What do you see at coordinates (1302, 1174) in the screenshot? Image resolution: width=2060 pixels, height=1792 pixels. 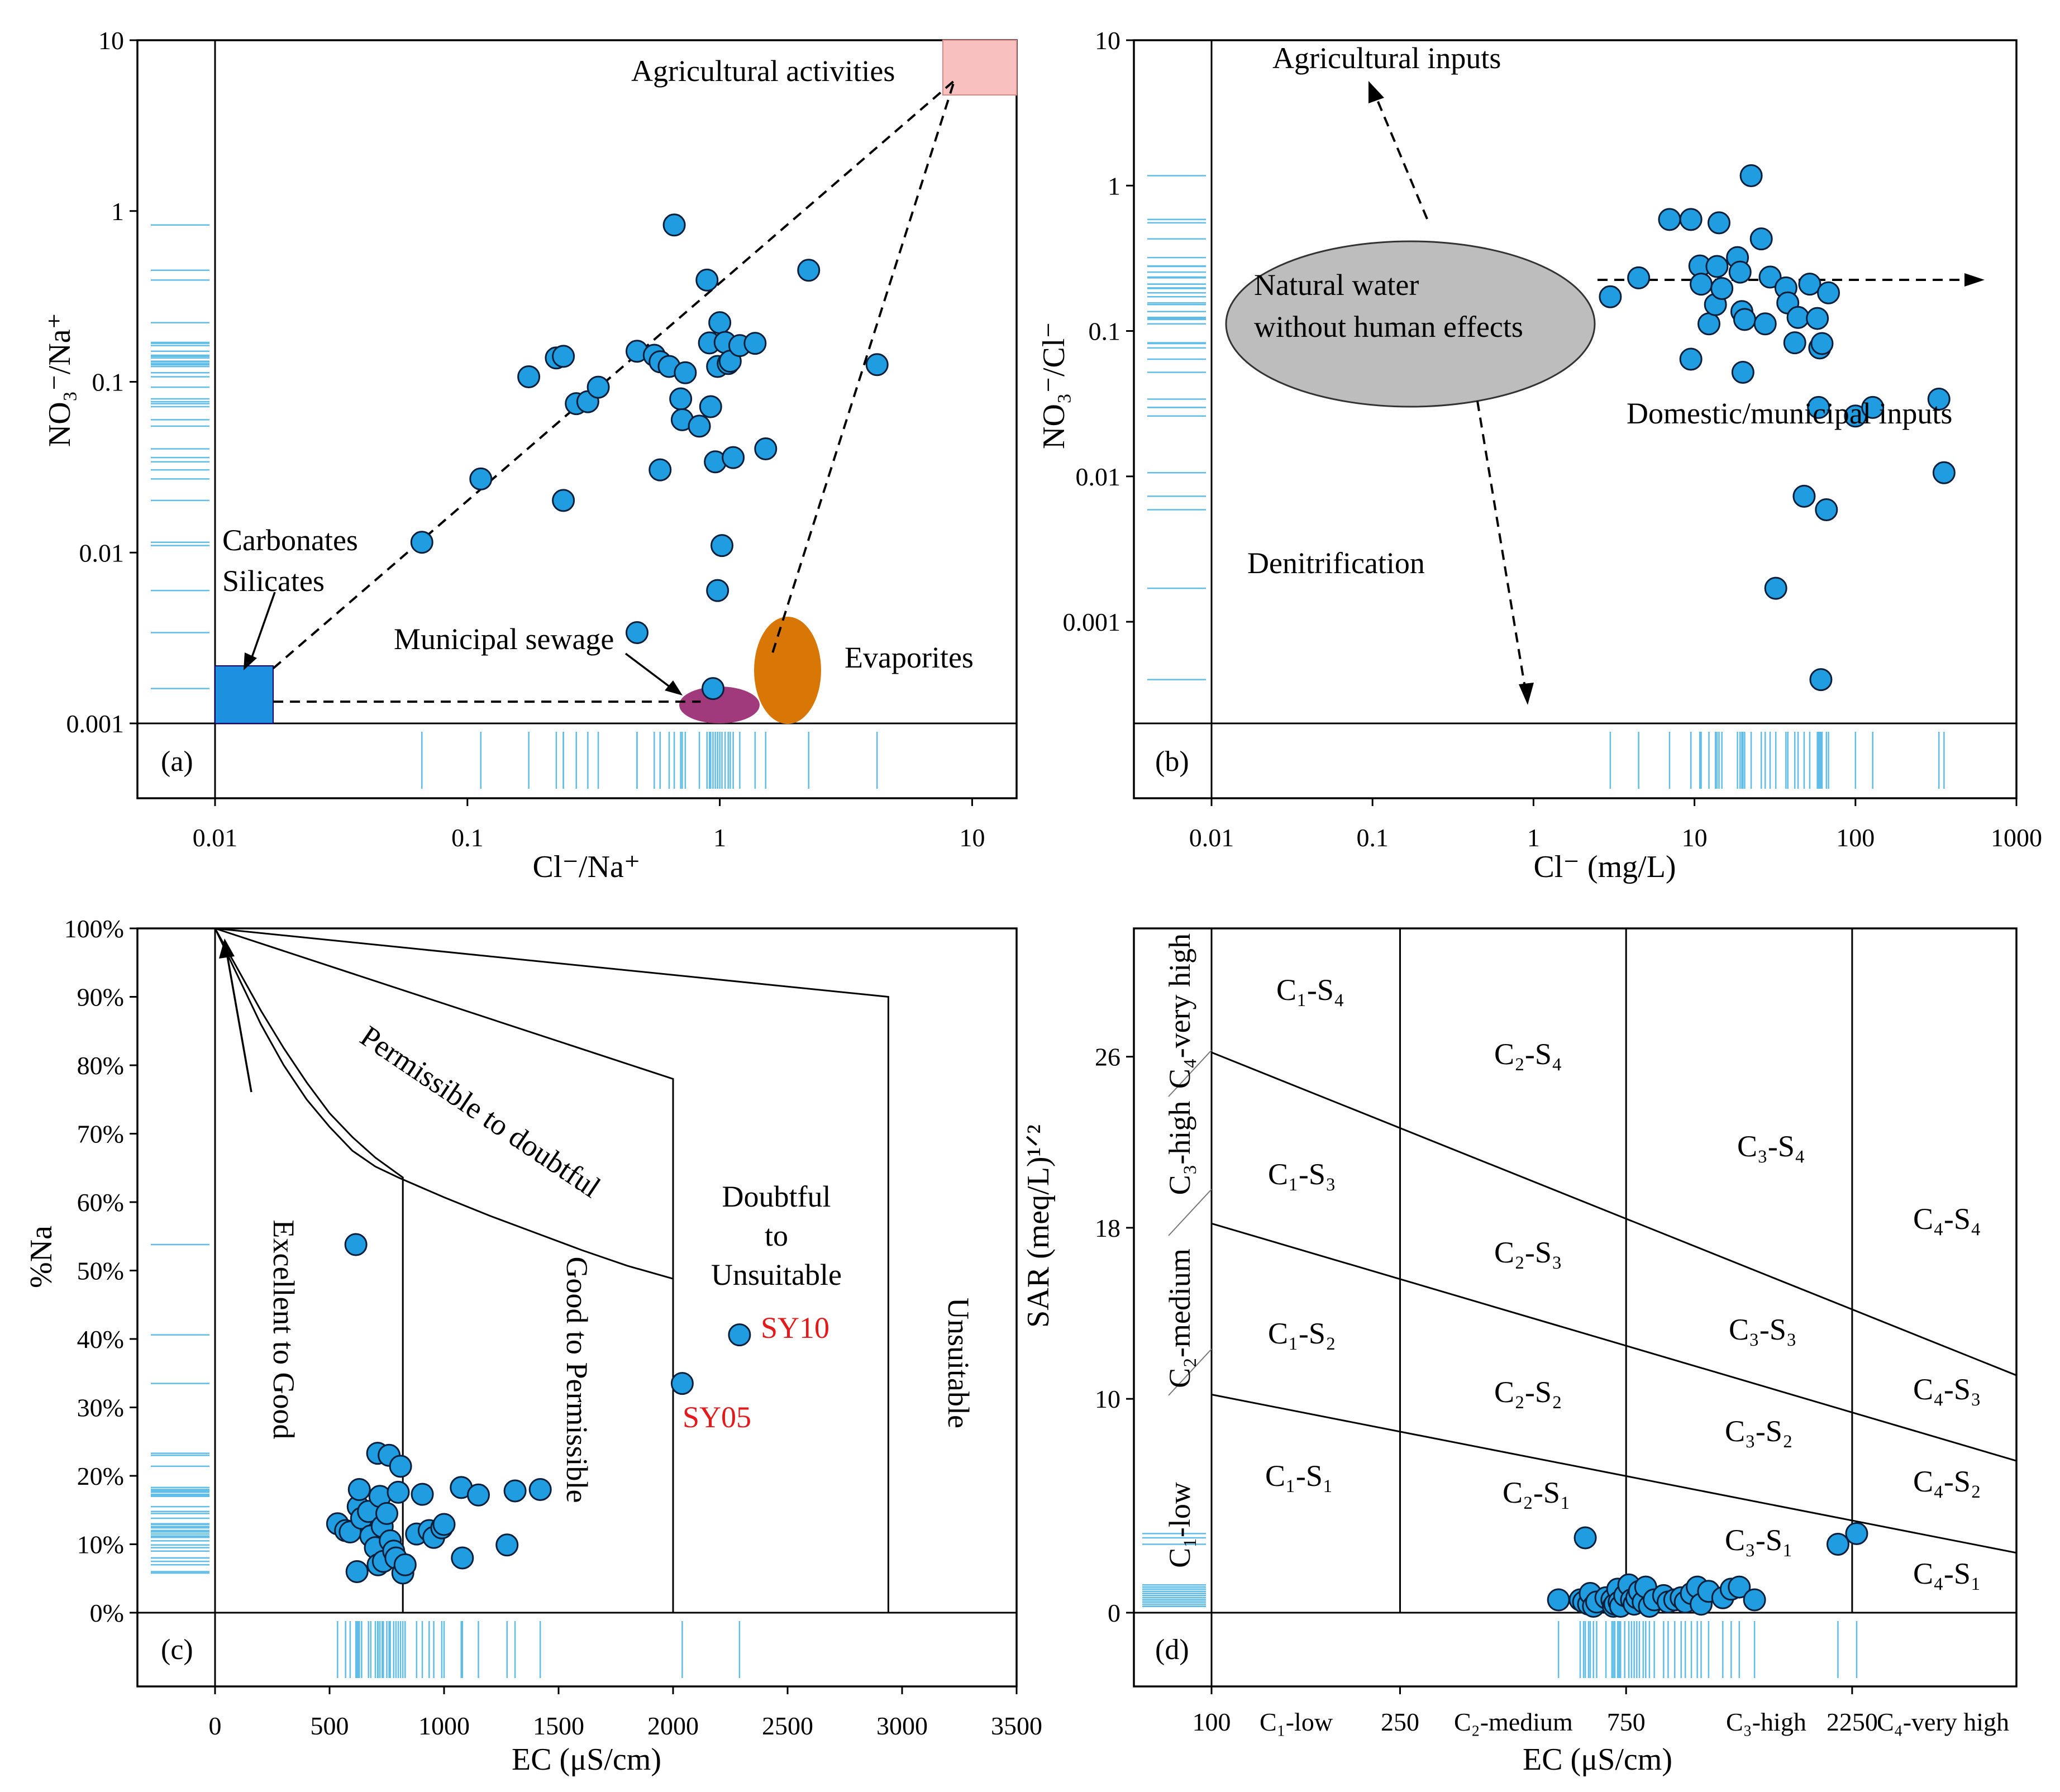 I see `zone-c1-s3: C₁-S₃` at bounding box center [1302, 1174].